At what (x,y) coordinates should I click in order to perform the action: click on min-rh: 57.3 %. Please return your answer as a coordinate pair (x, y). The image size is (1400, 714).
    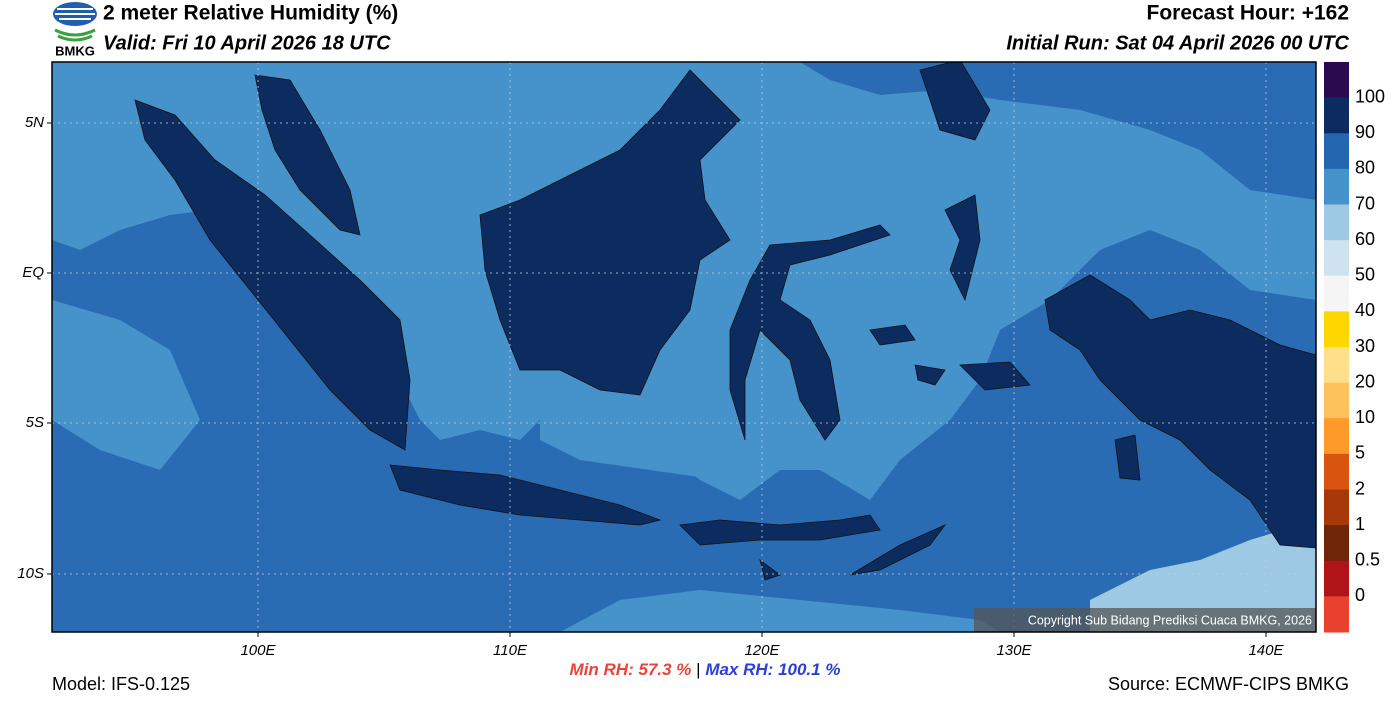
    Looking at the image, I should click on (664, 669).